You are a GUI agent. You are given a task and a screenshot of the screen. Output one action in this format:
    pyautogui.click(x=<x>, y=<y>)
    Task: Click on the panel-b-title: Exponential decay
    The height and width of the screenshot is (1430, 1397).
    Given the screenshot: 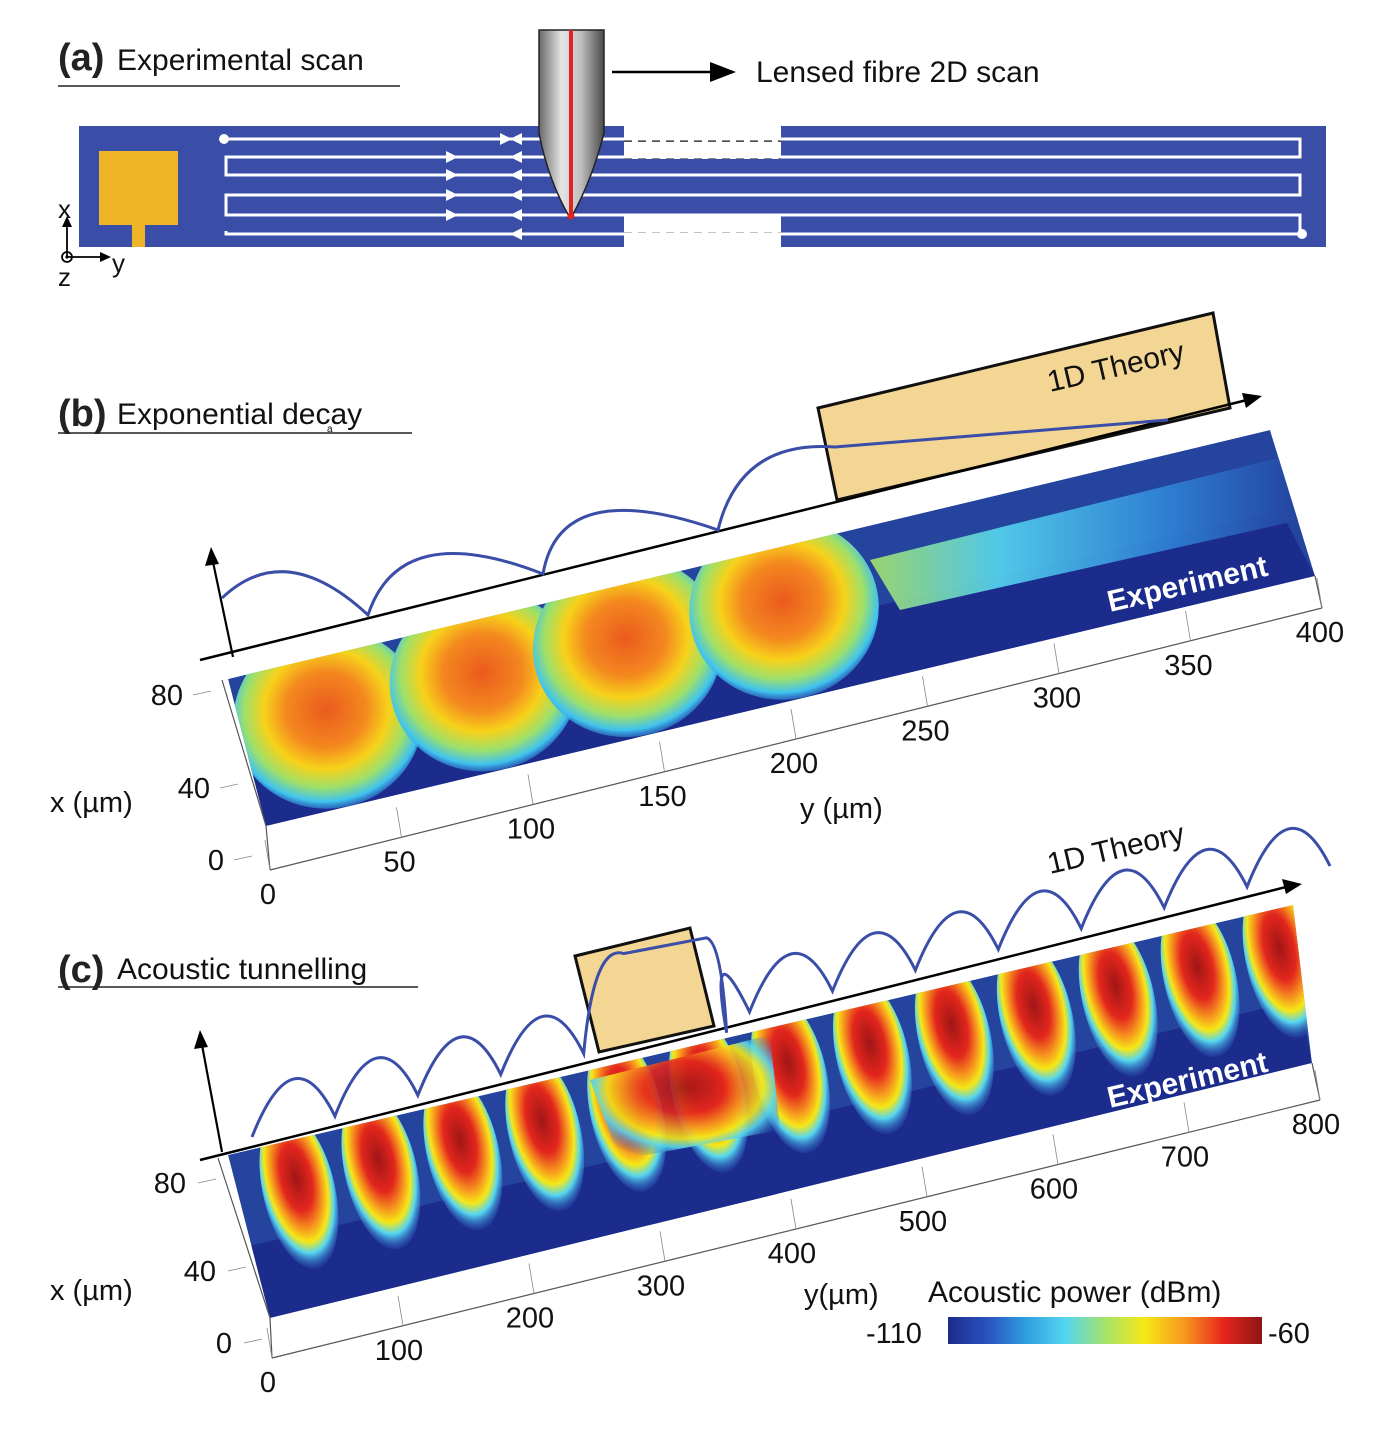 What is the action you would take?
    pyautogui.click(x=239, y=414)
    